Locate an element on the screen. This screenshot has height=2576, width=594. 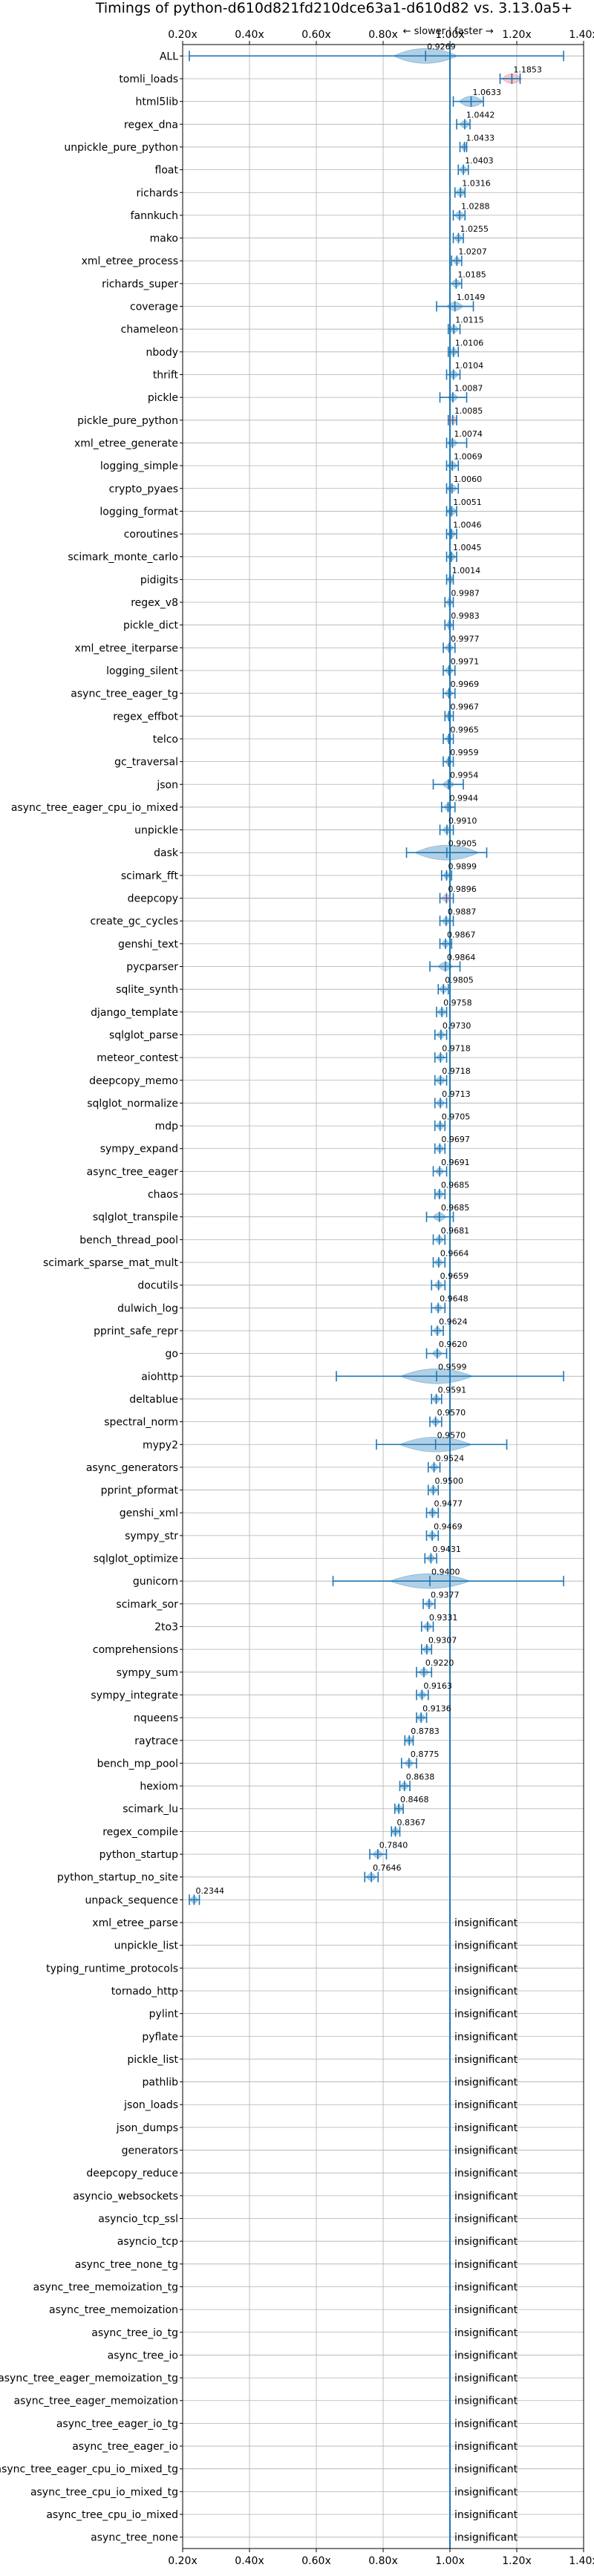
benchmark-label: logging_silent is located at coordinates (142, 671).